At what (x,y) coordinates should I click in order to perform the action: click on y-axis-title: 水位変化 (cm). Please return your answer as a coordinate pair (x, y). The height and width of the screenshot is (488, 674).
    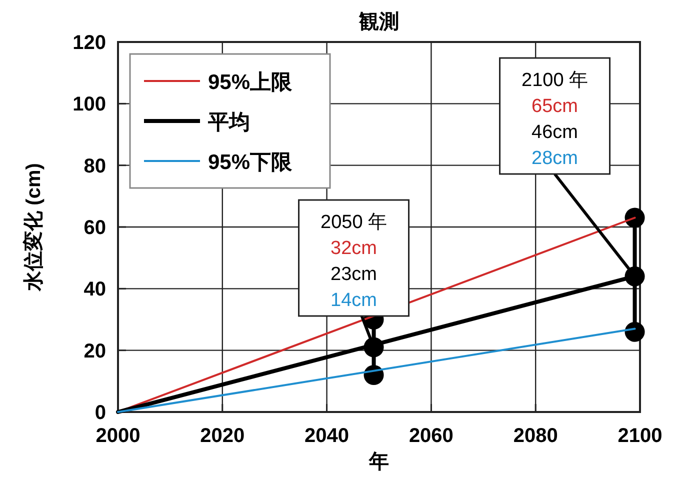
    Looking at the image, I should click on (33, 227).